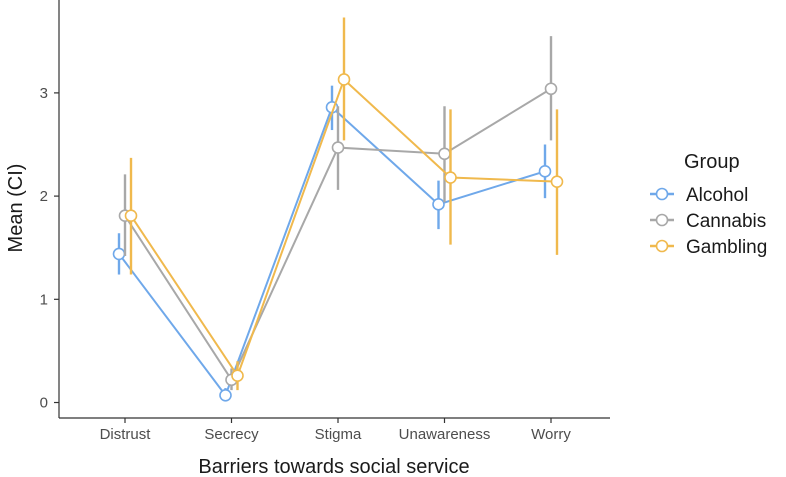  Describe the element at coordinates (231, 434) in the screenshot. I see `x-tick-label: Secrecy` at that location.